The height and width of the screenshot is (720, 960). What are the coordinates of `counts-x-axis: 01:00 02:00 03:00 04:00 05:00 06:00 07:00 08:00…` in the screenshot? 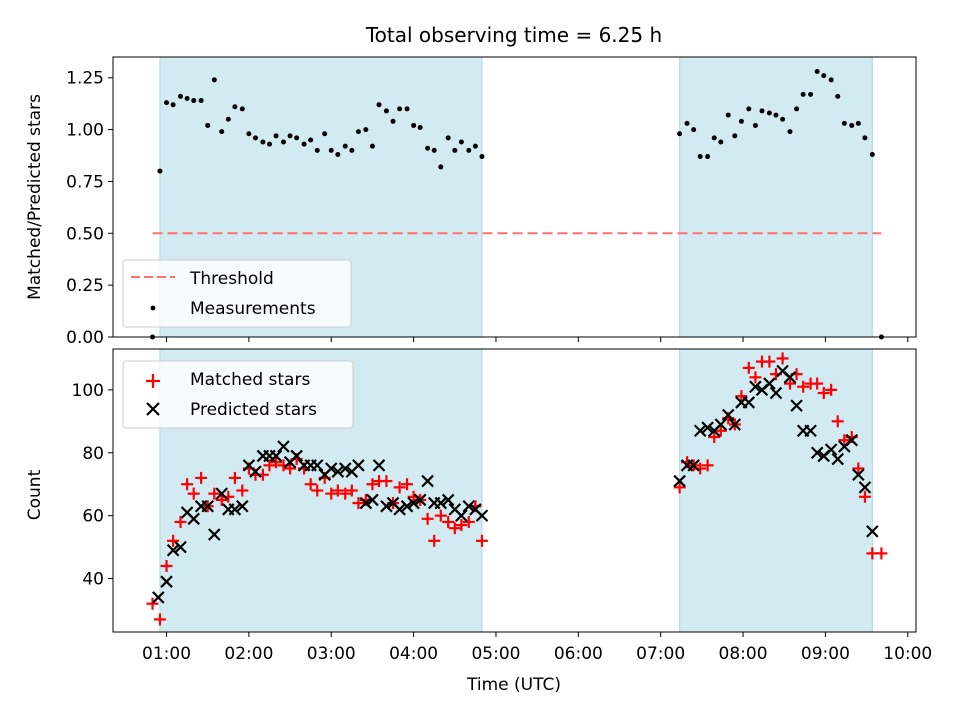 It's located at (537, 648).